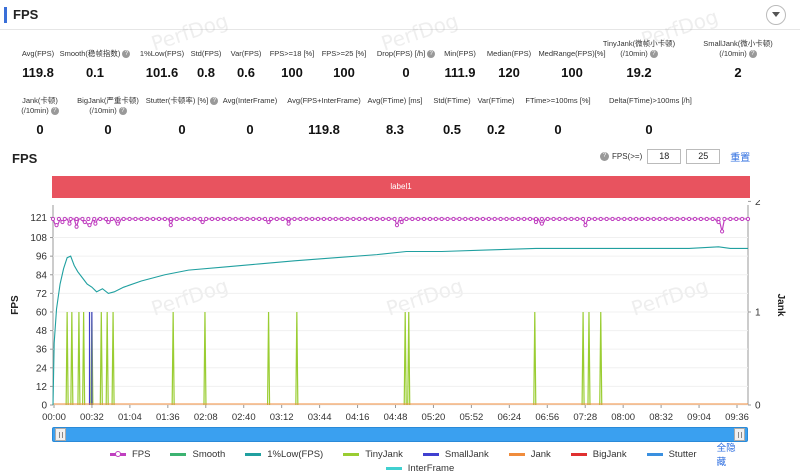  Describe the element at coordinates (452, 100) in the screenshot. I see `stat-label-text: Std(FTime)` at that location.